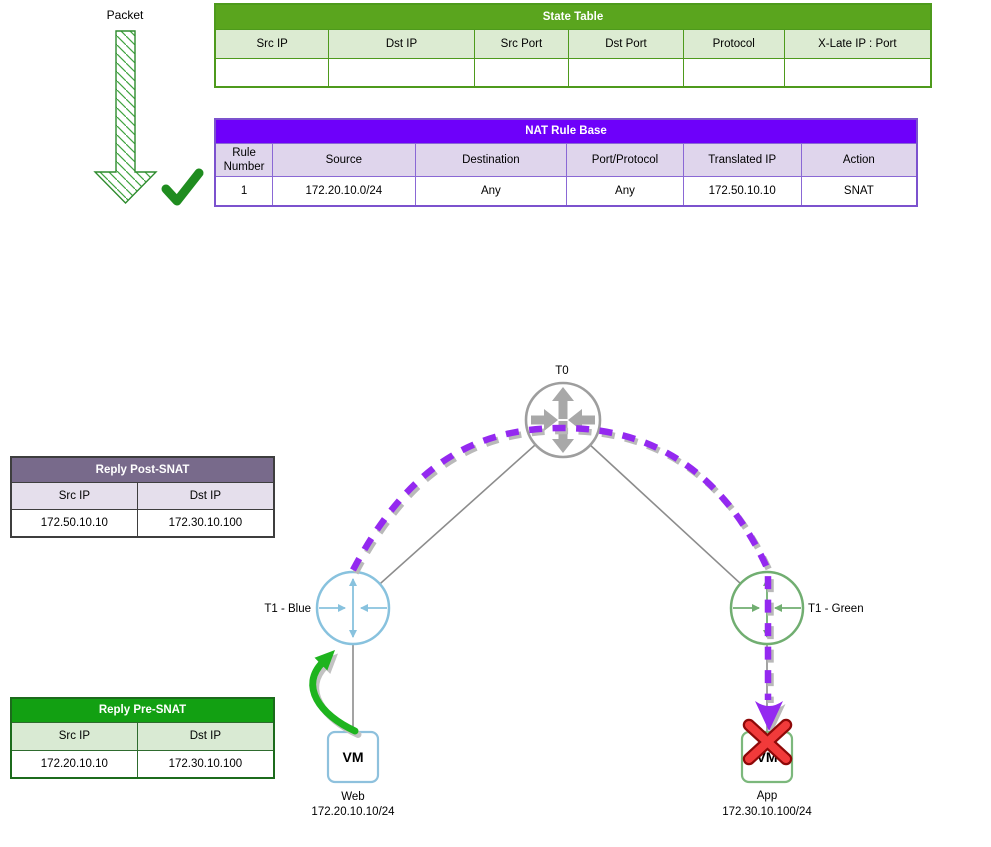 The height and width of the screenshot is (847, 991). I want to click on web-vm-ip: 172.20.10.10/24, so click(353, 812).